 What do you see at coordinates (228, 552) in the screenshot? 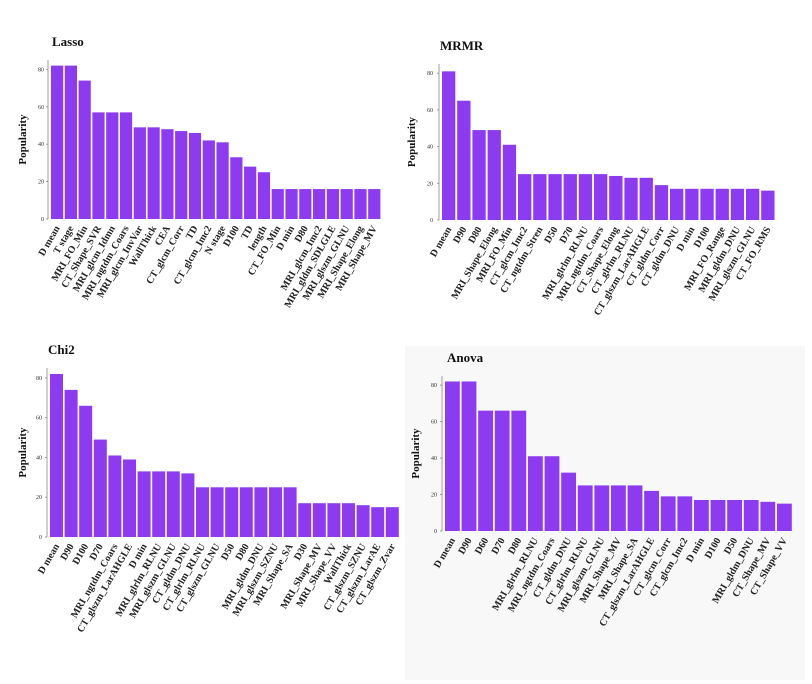
I see `chi2-x-tick-label: D50` at bounding box center [228, 552].